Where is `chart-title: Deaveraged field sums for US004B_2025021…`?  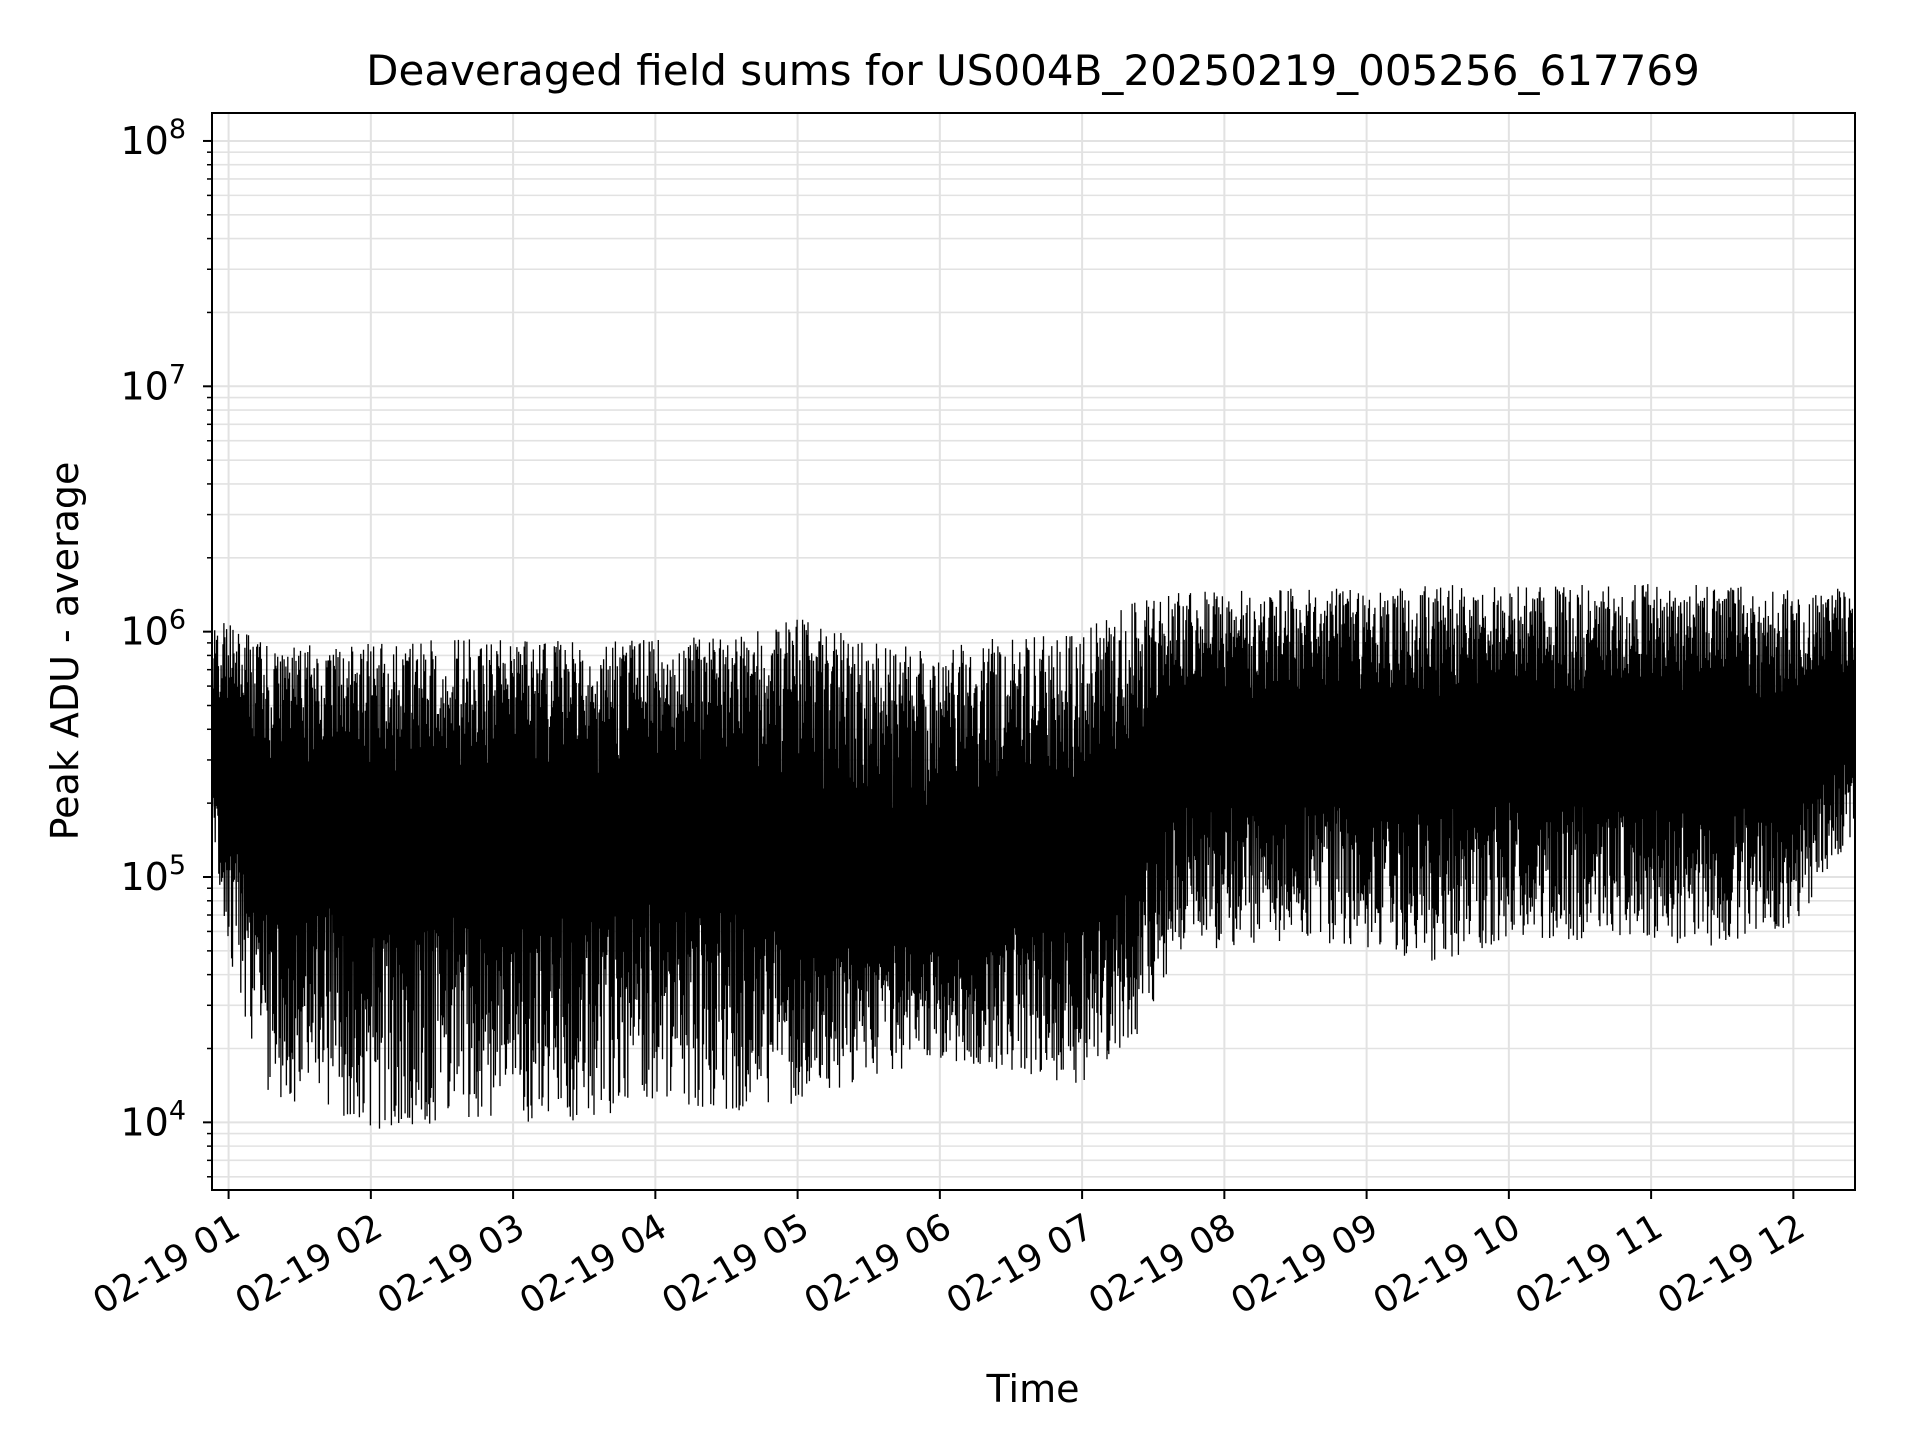
chart-title: Deaveraged field sums for US004B_2025021… is located at coordinates (1033, 70).